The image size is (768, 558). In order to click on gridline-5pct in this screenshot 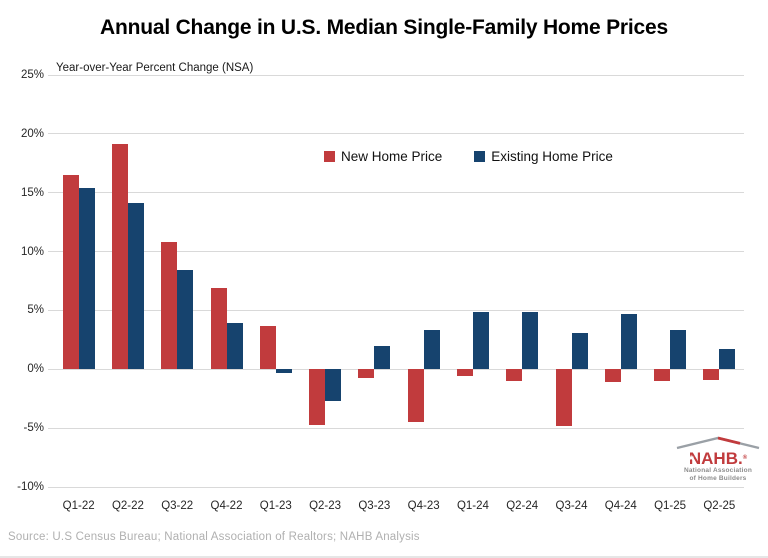, I will do `click(396, 310)`.